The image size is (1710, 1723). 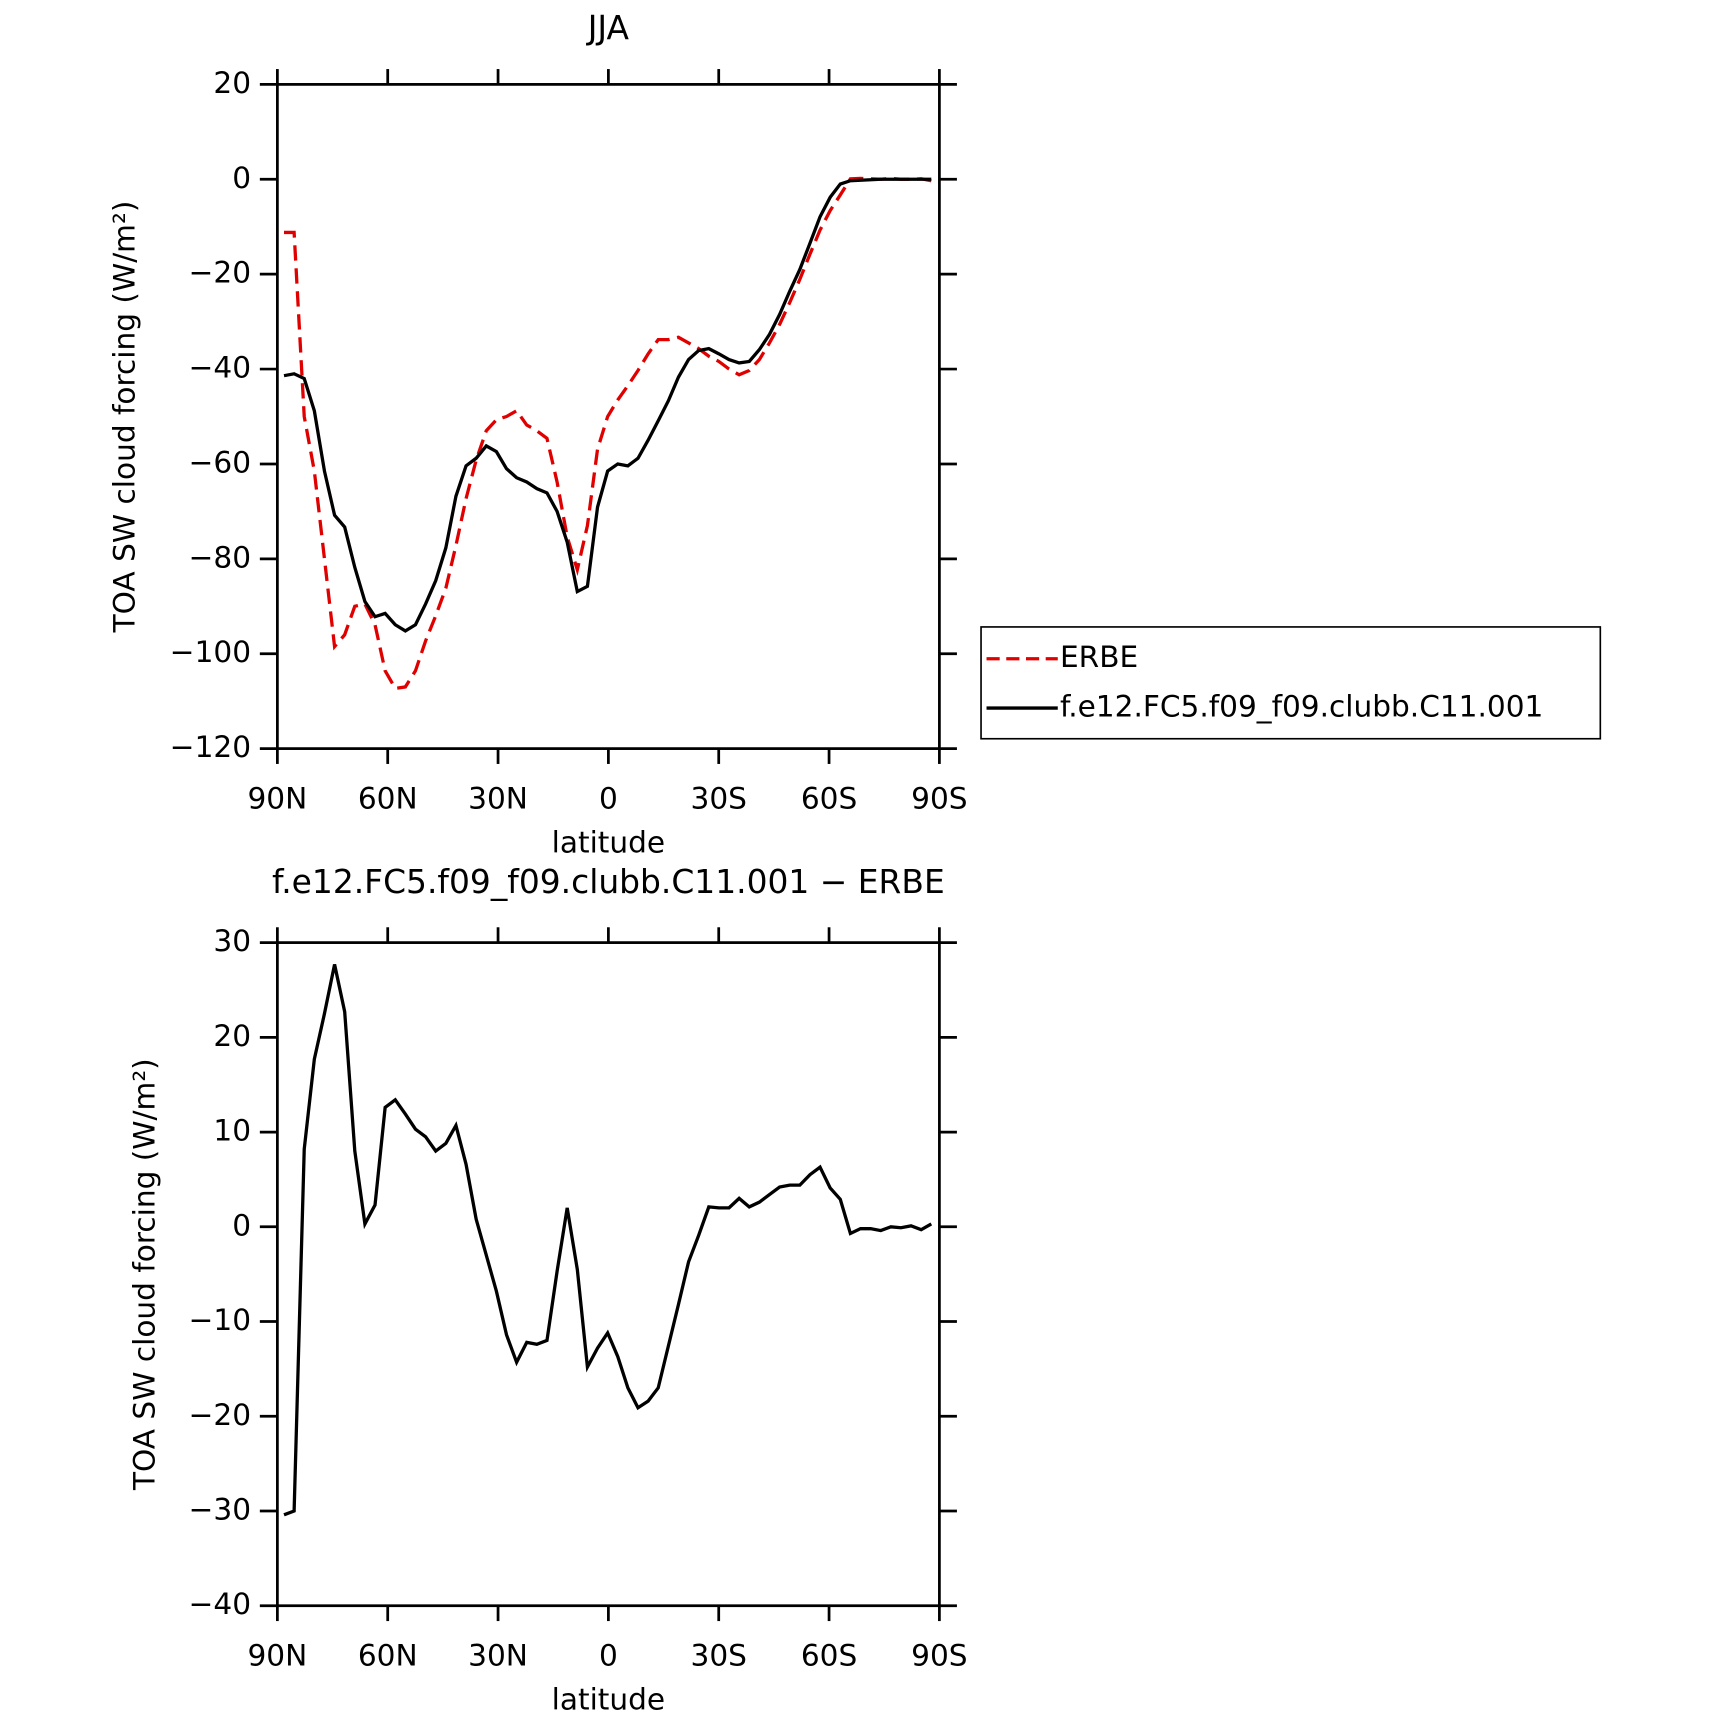 I want to click on y-tick-label: −120, so click(x=210, y=747).